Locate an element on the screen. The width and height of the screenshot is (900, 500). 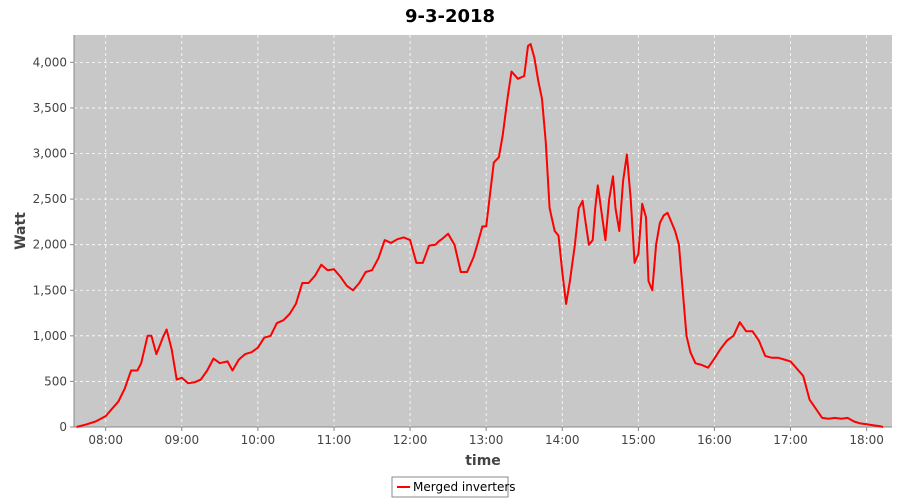
x-tick-label: 13:00 is located at coordinates (486, 440).